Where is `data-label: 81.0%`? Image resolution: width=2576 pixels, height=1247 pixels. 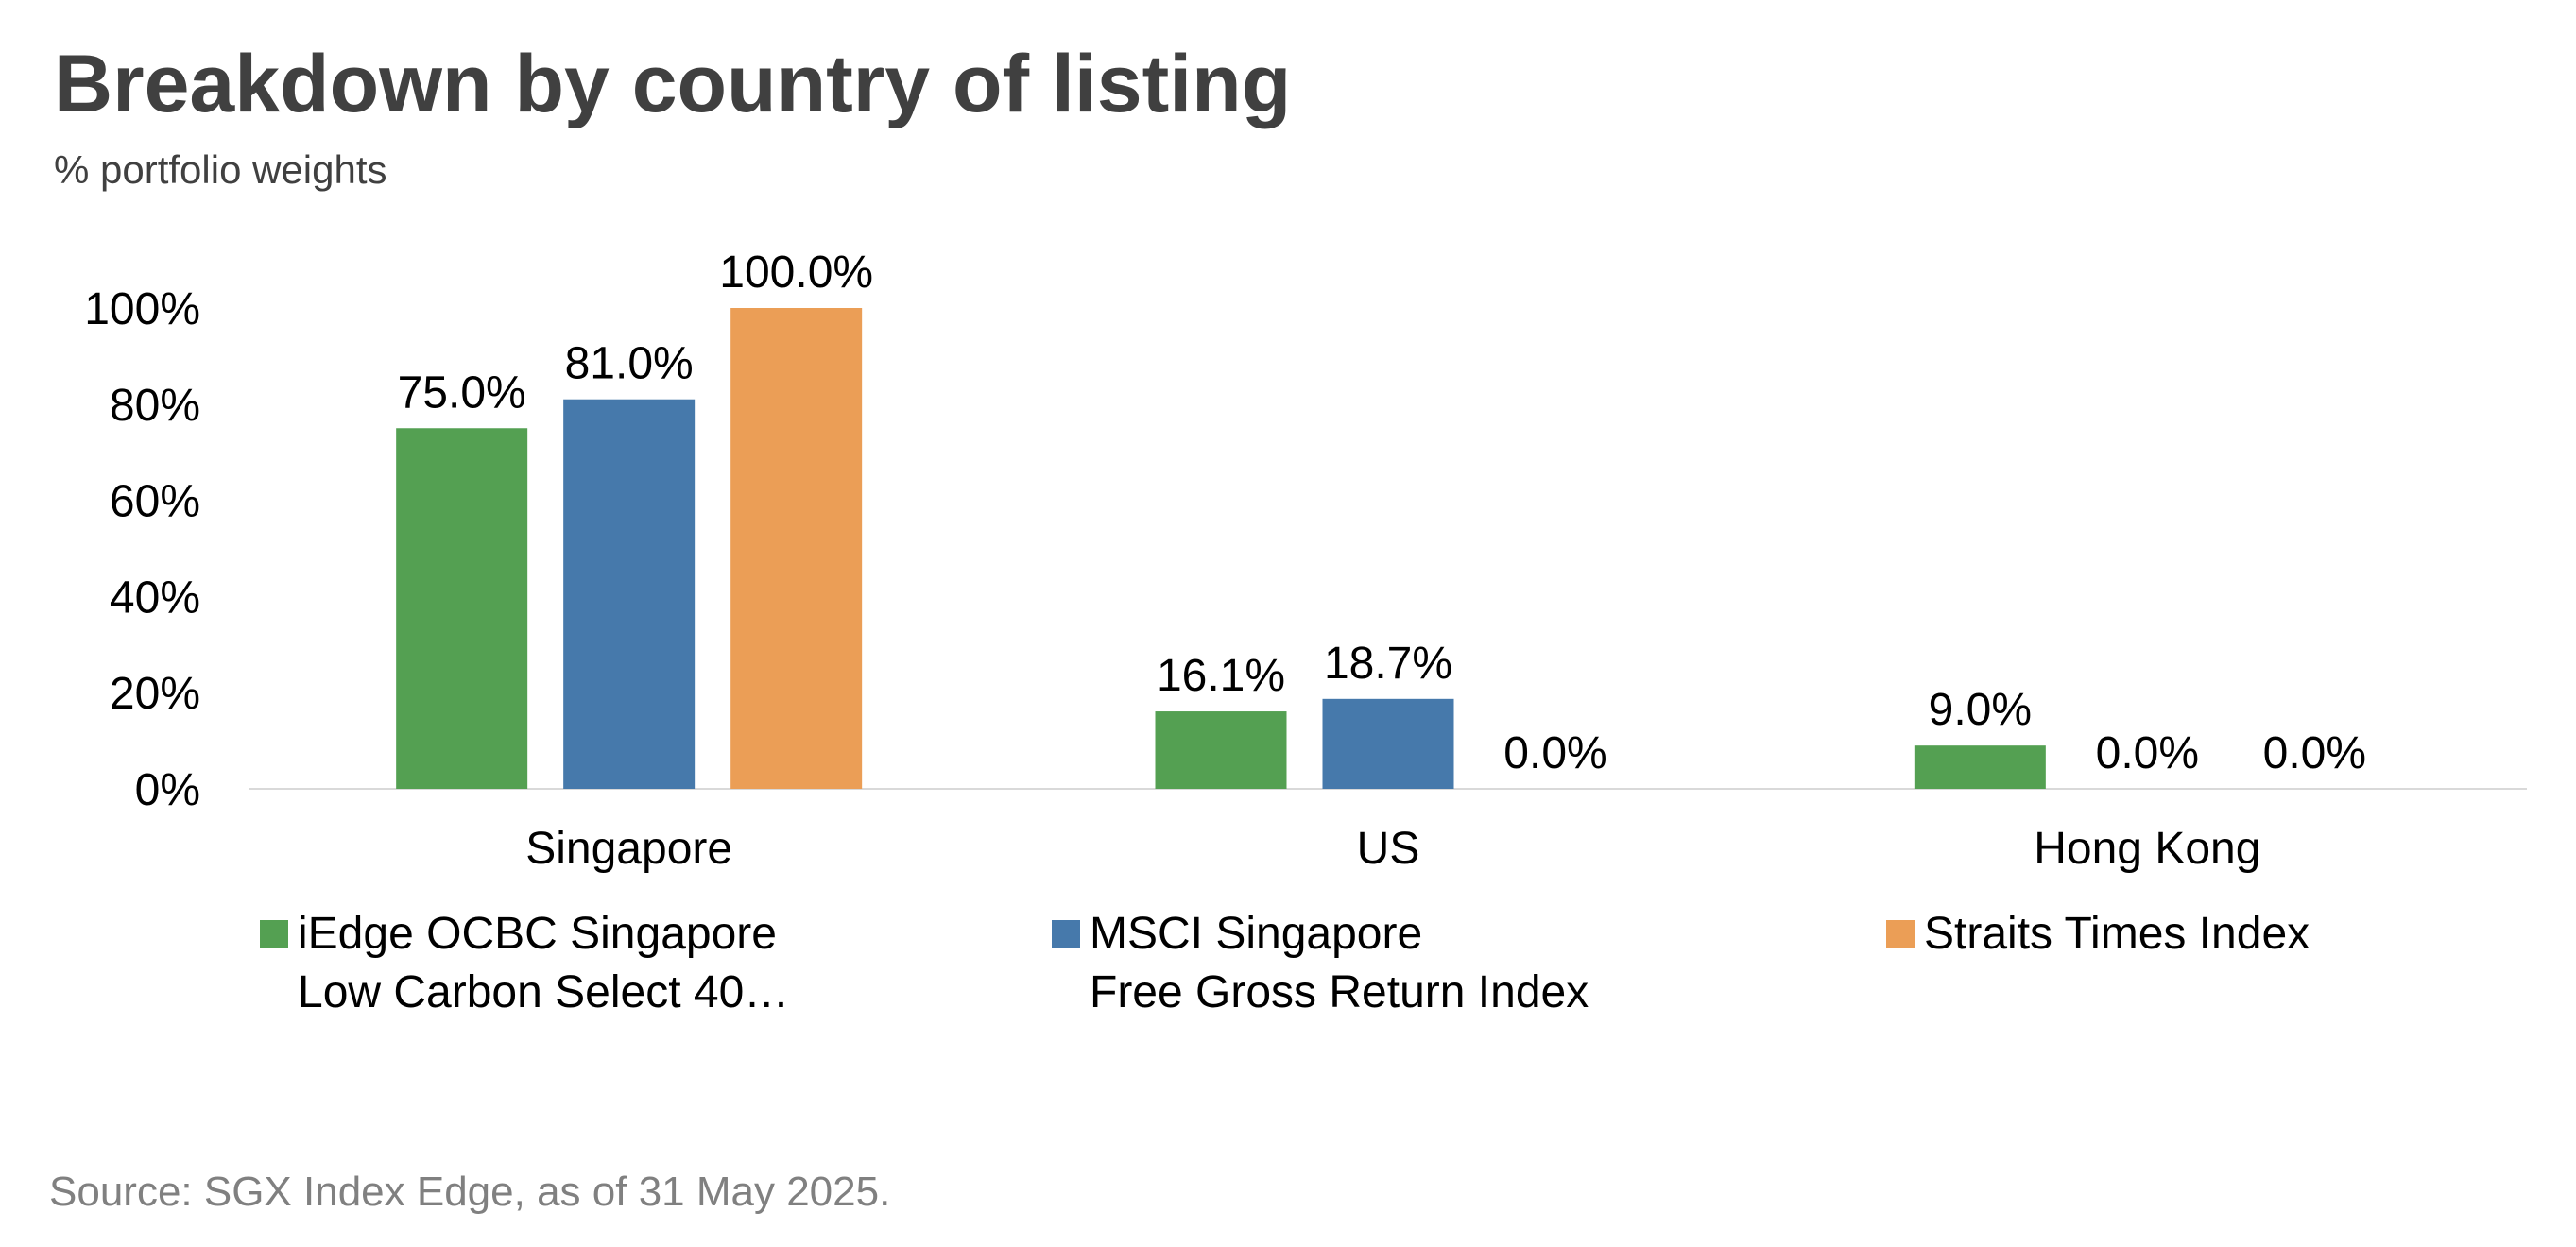
data-label: 81.0% is located at coordinates (629, 364).